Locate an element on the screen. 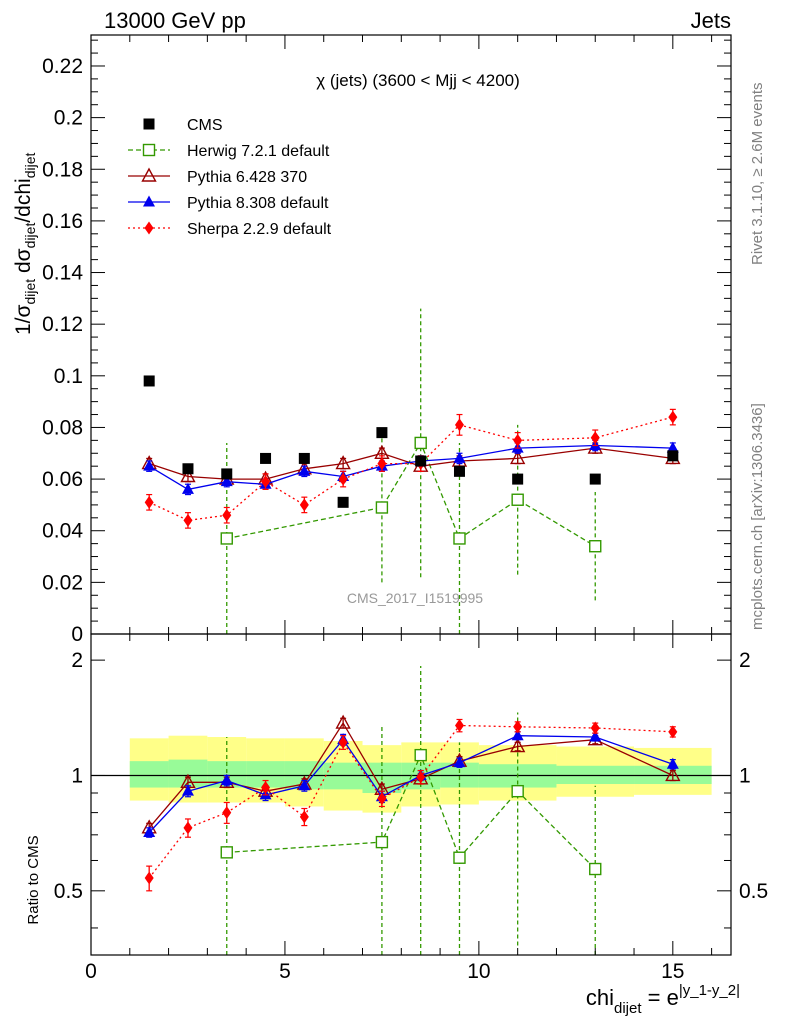 The width and height of the screenshot is (786, 1024). ratio-y-tick-label-right: 2 is located at coordinates (745, 660).